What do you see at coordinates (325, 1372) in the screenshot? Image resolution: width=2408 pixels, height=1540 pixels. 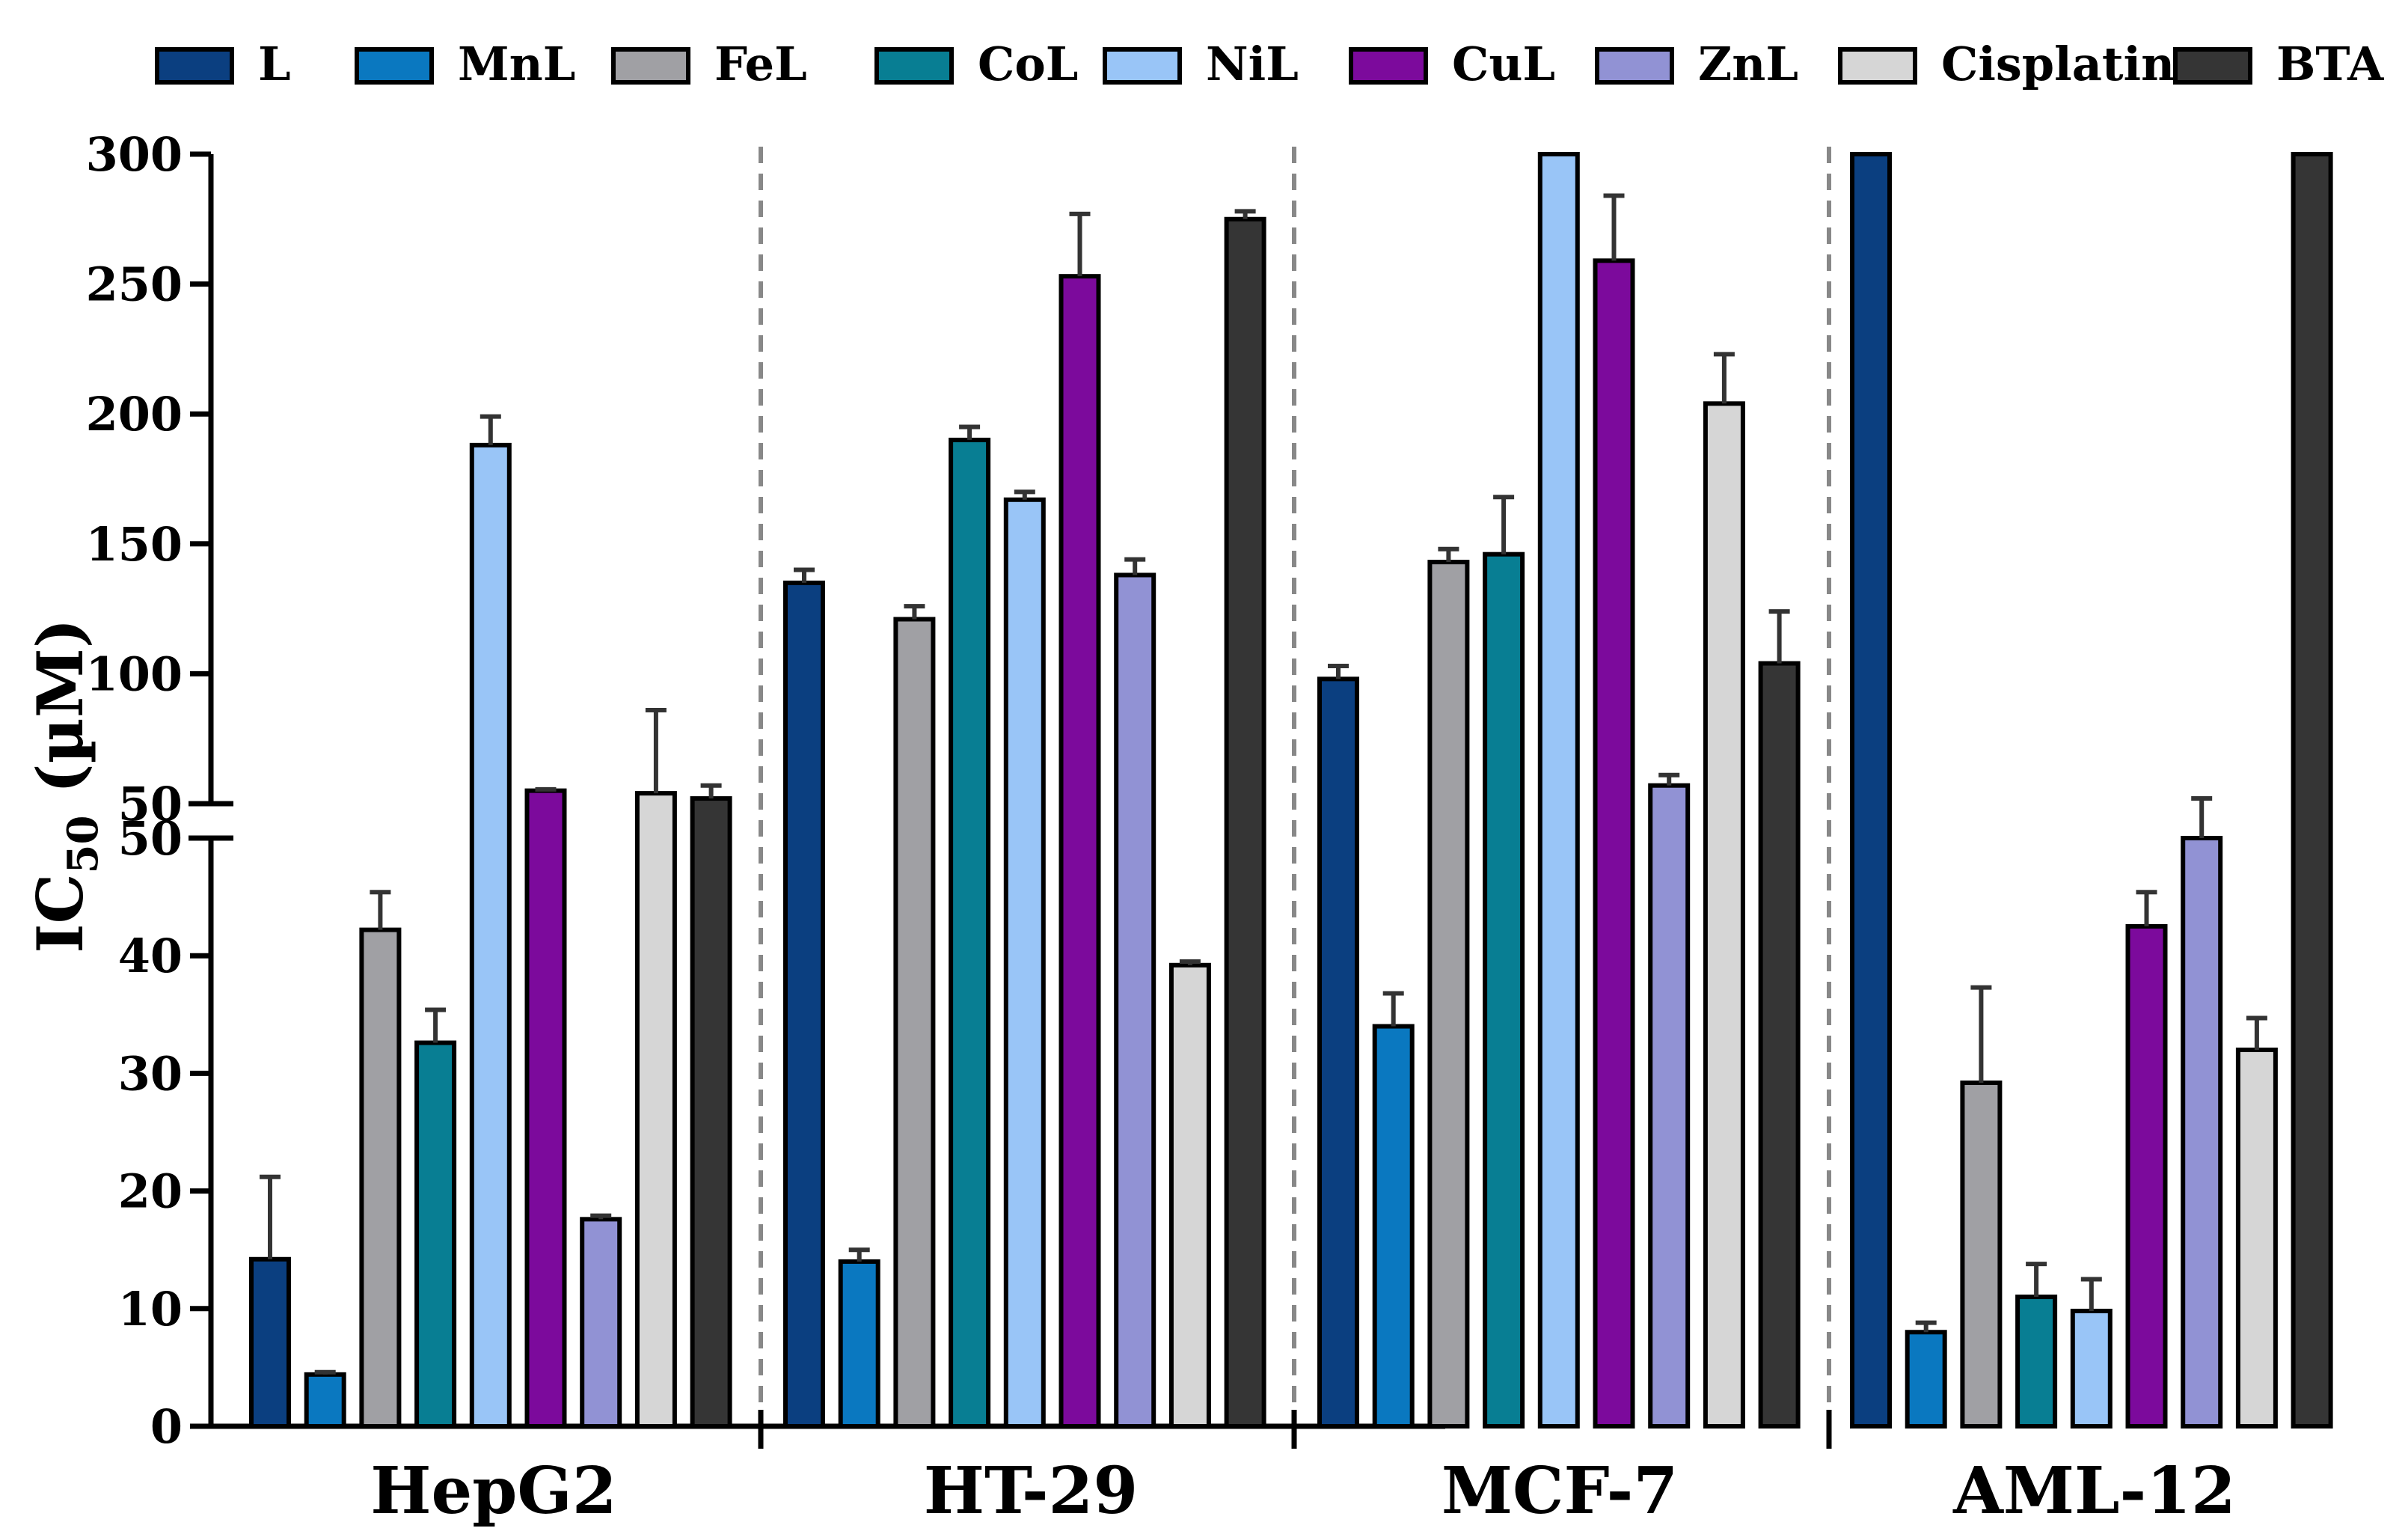 I see `error-bar-hepg2-mnl` at bounding box center [325, 1372].